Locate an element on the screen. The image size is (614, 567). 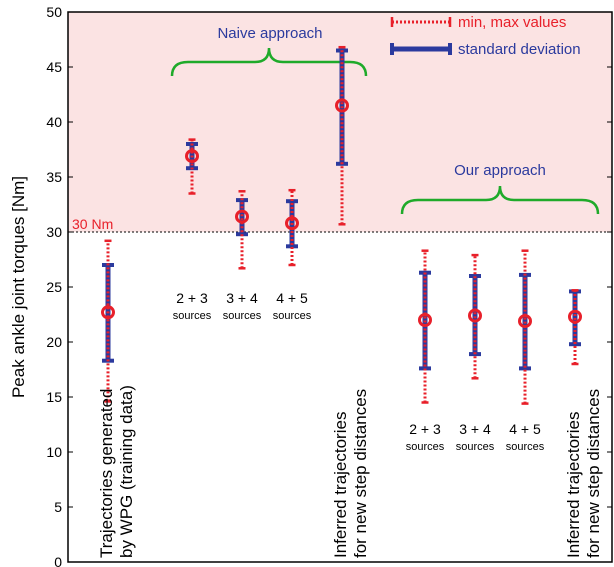
y-tick-label: 25 is located at coordinates (54, 287).